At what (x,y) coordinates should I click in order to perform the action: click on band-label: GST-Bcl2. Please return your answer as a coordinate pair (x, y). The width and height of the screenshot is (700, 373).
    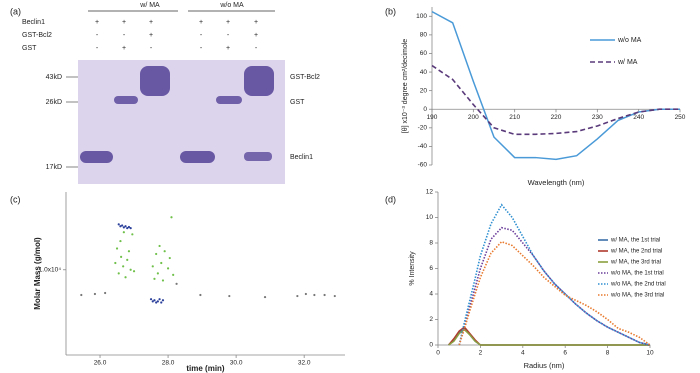
    Looking at the image, I should click on (305, 77).